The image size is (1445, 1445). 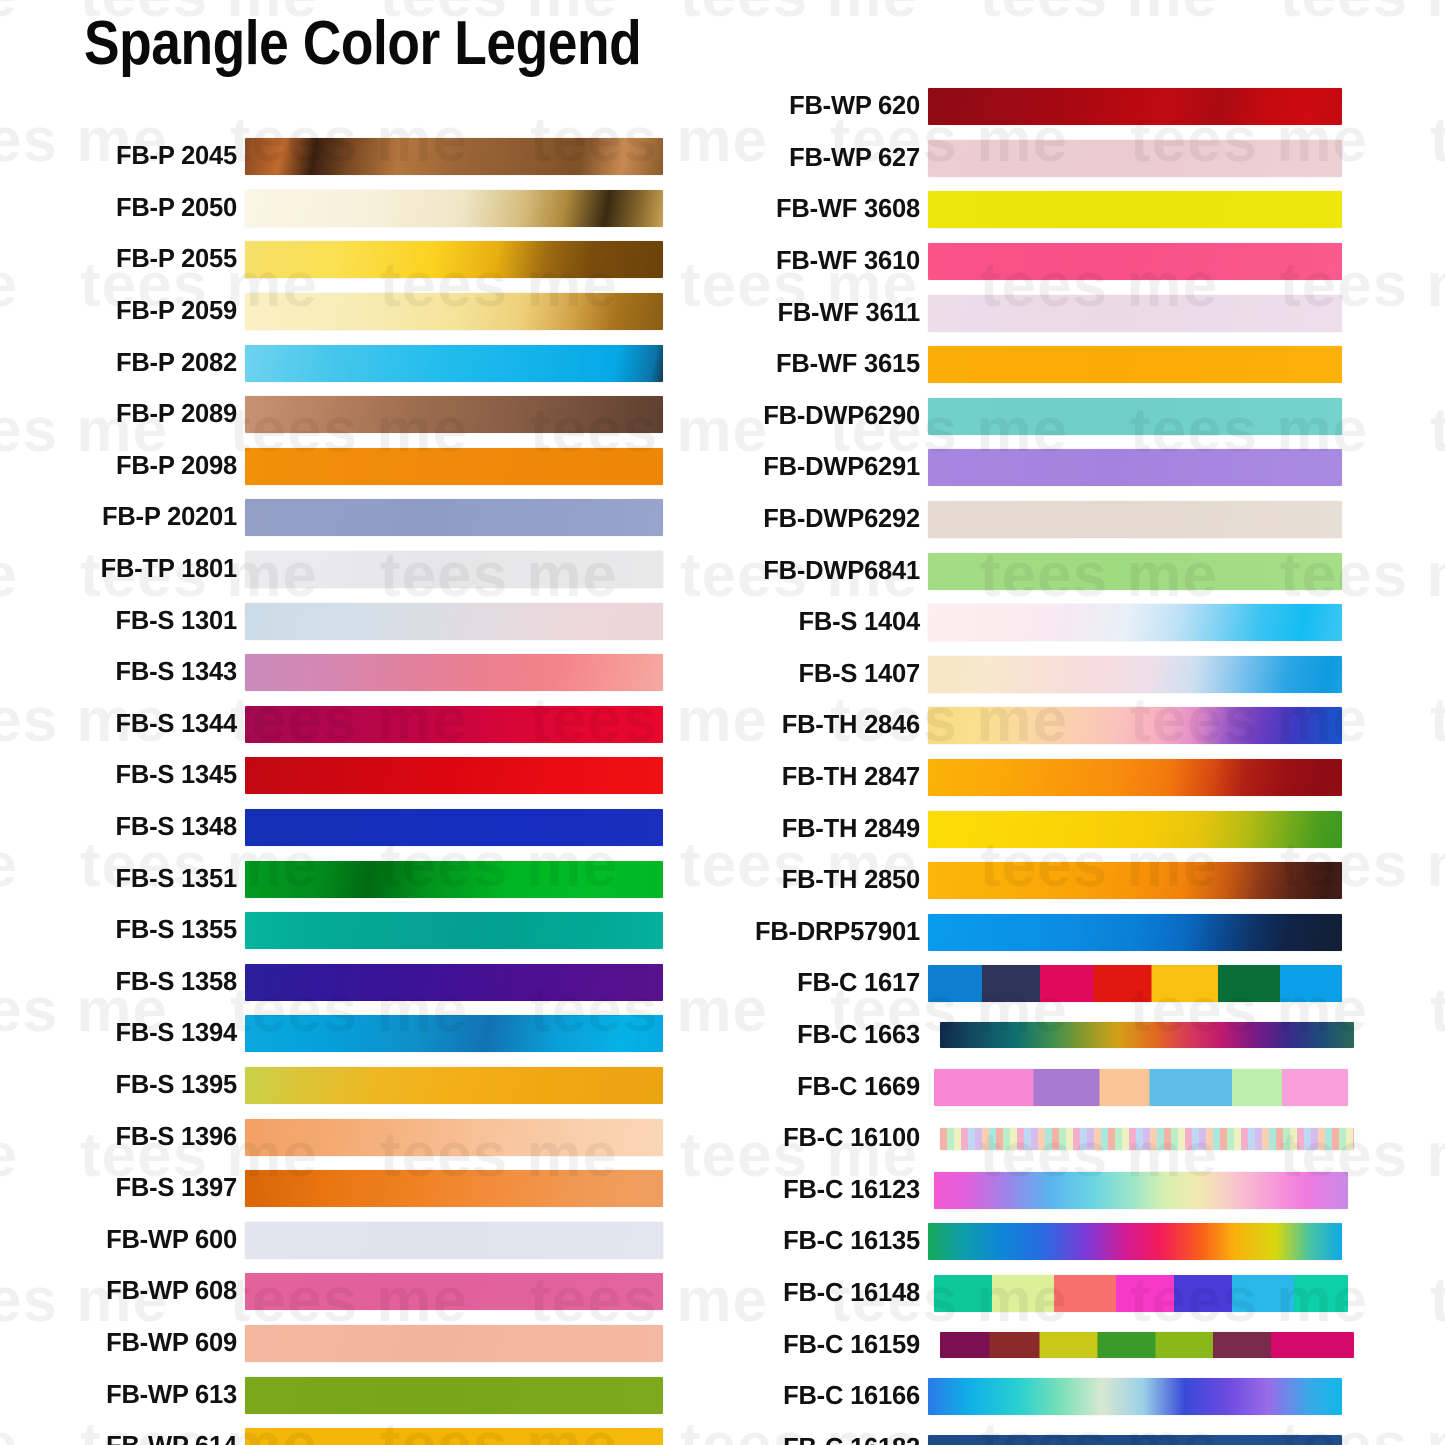 I want to click on legend-row: FB-S 1395, so click(x=340, y=1086).